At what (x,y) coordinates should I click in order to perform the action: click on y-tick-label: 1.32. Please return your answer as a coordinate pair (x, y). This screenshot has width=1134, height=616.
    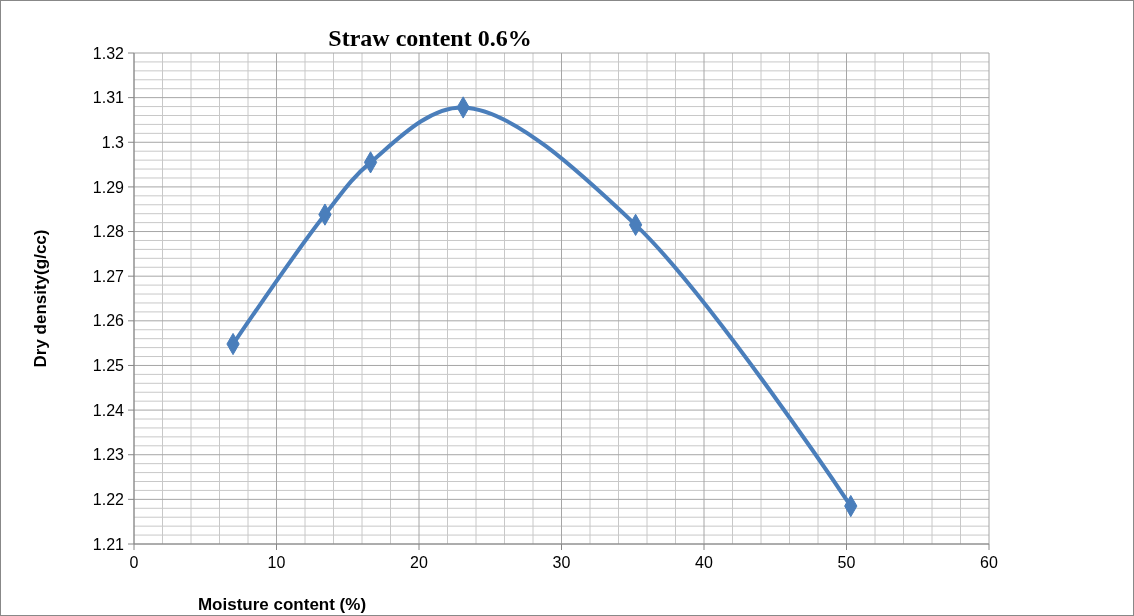
    Looking at the image, I should click on (108, 53).